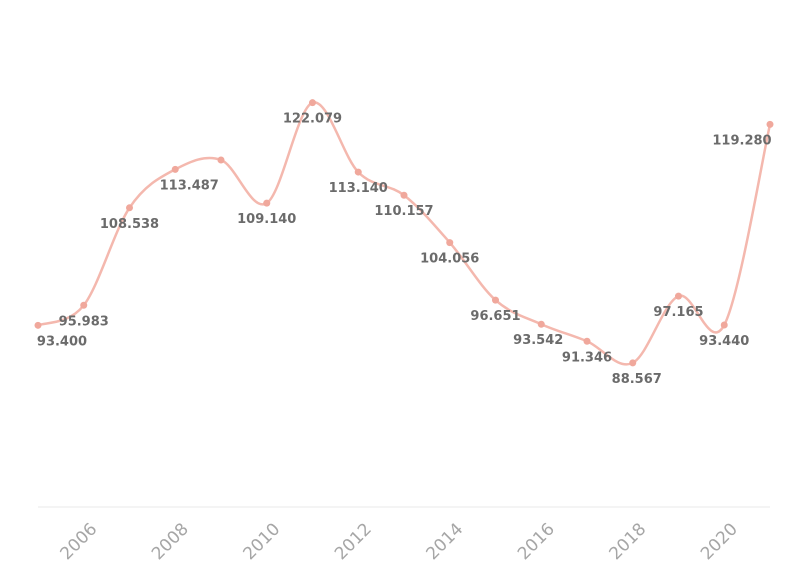 This screenshot has width=796, height=575. Describe the element at coordinates (637, 379) in the screenshot. I see `data-label-2018: 88.567` at that location.